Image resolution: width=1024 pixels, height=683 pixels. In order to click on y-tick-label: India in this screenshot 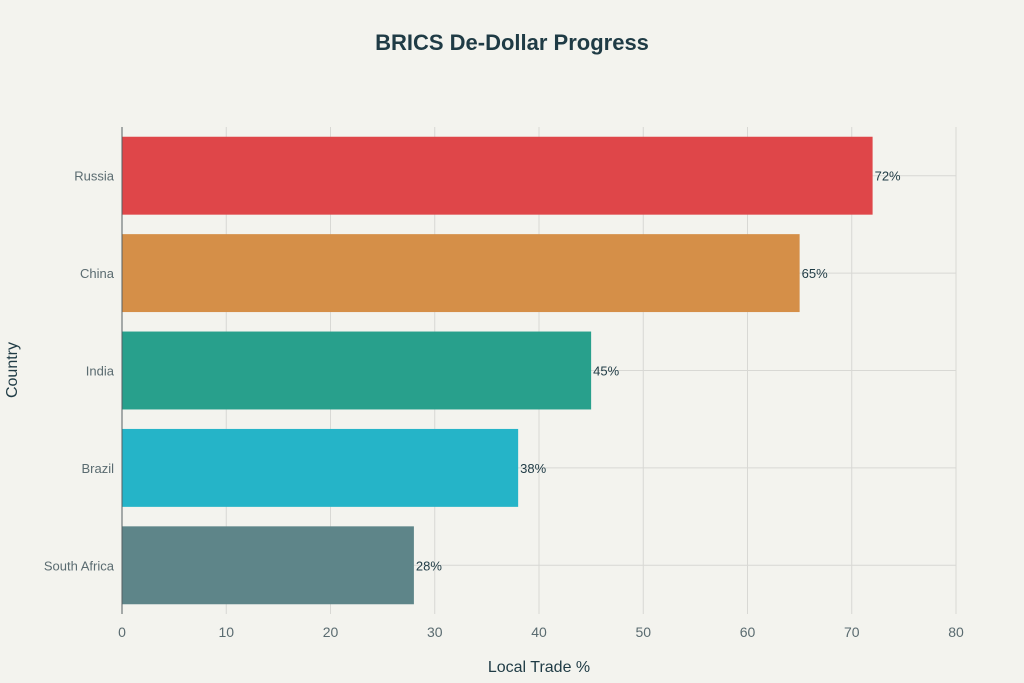, I will do `click(100, 371)`.